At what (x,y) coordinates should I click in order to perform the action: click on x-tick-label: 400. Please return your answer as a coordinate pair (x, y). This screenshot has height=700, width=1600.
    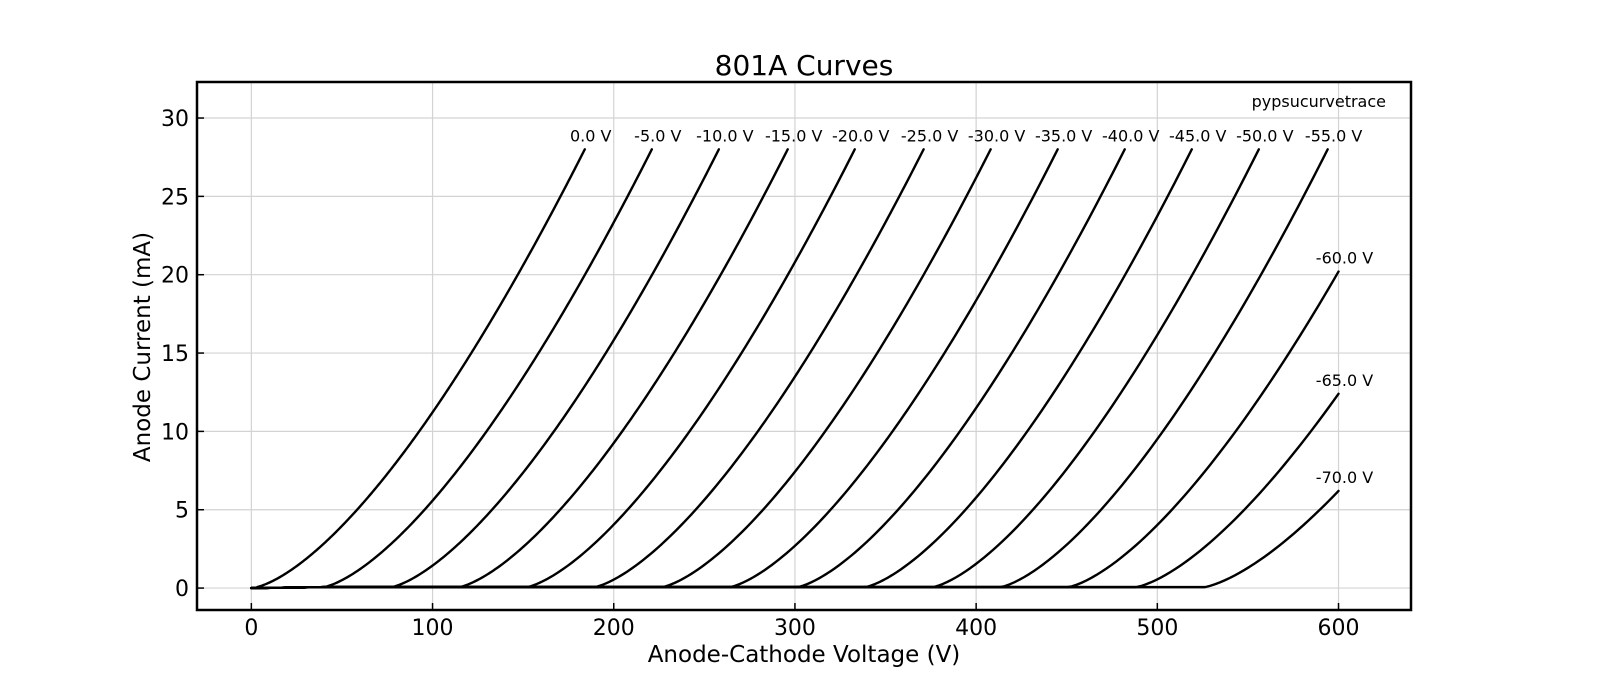
    Looking at the image, I should click on (976, 628).